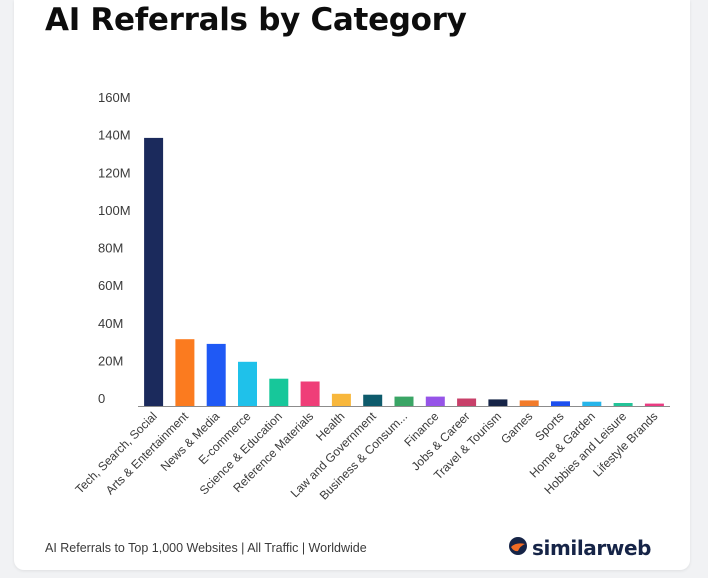 The image size is (708, 578). What do you see at coordinates (256, 20) in the screenshot?
I see `chart-title: AI Referrals by Category` at bounding box center [256, 20].